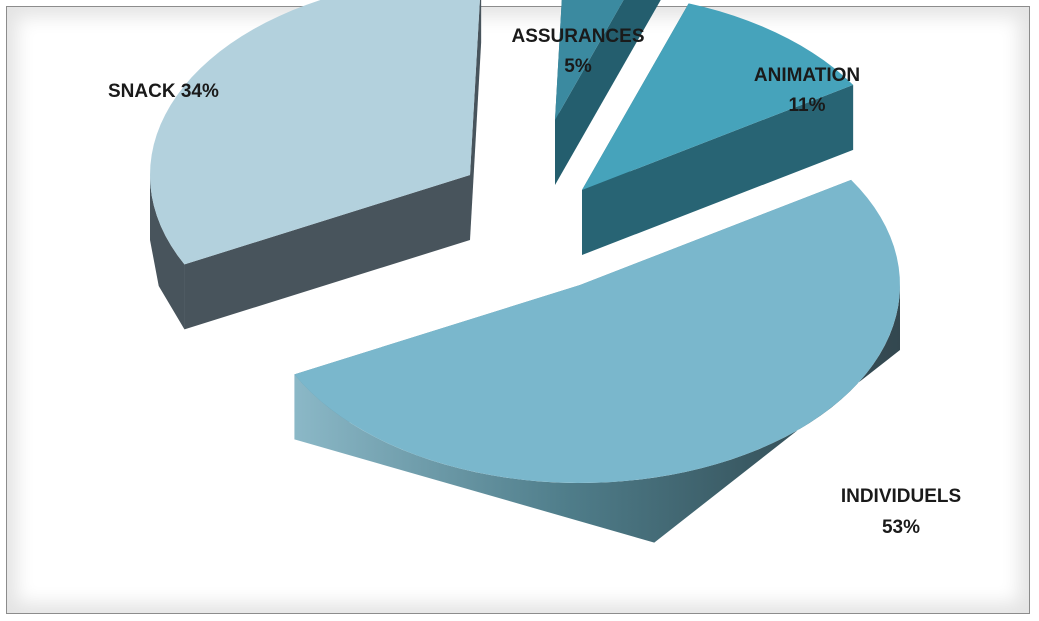 The width and height of the screenshot is (1039, 621). What do you see at coordinates (807, 75) in the screenshot?
I see `label-animation-name: ANIMATION` at bounding box center [807, 75].